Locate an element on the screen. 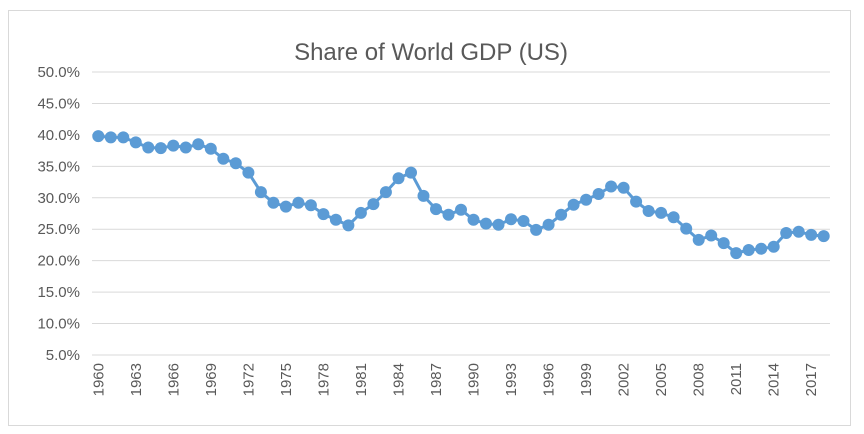 This screenshot has height=434, width=864. y-tick-label: 40.0% is located at coordinates (58, 135).